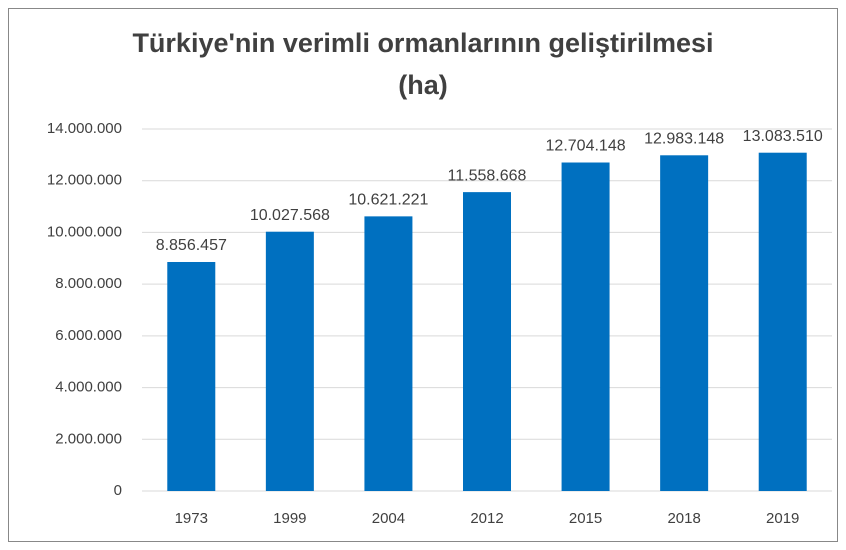  What do you see at coordinates (84, 128) in the screenshot?
I see `y-tick-label: 14.000.000` at bounding box center [84, 128].